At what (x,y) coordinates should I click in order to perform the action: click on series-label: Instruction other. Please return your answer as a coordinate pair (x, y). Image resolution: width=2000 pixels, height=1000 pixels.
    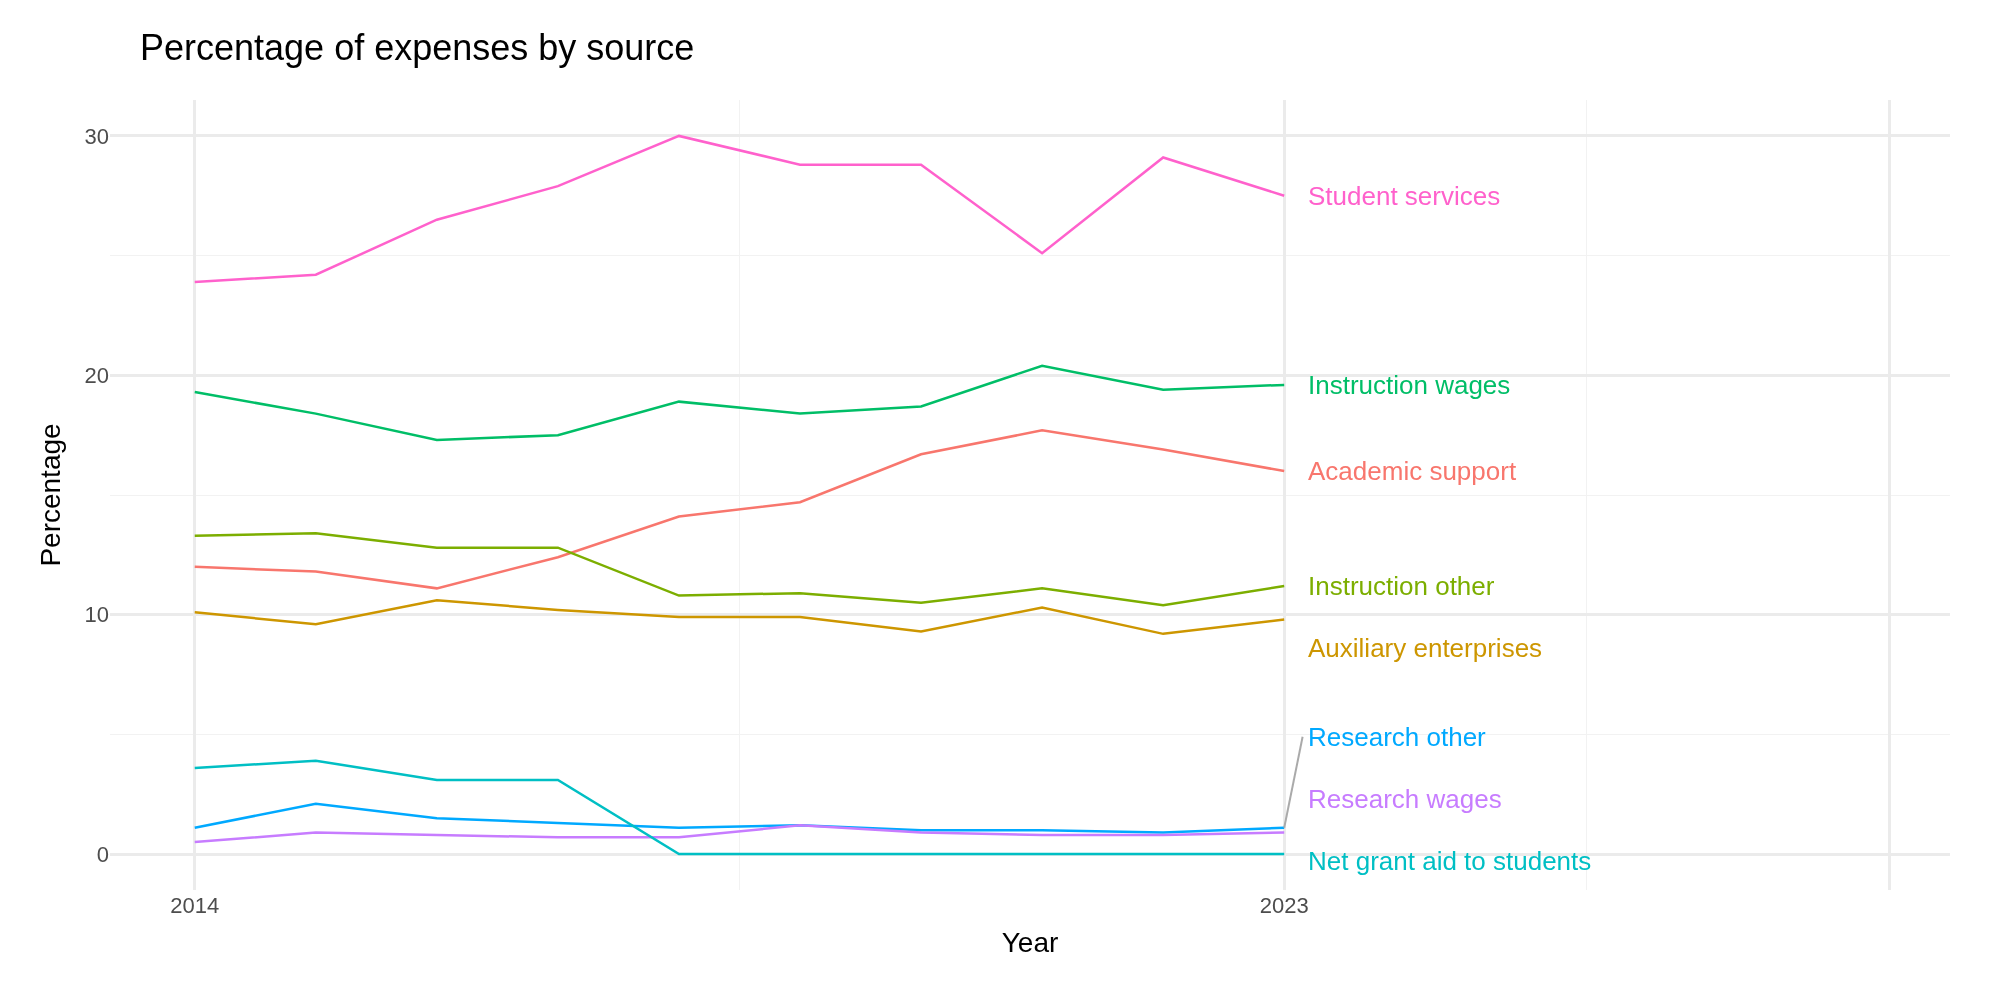
    Looking at the image, I should click on (1401, 586).